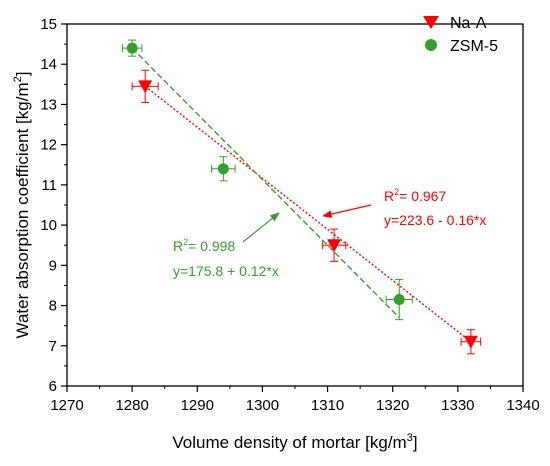 This screenshot has height=466, width=550. I want to click on annotation-zsm-5-arrow, so click(261, 227).